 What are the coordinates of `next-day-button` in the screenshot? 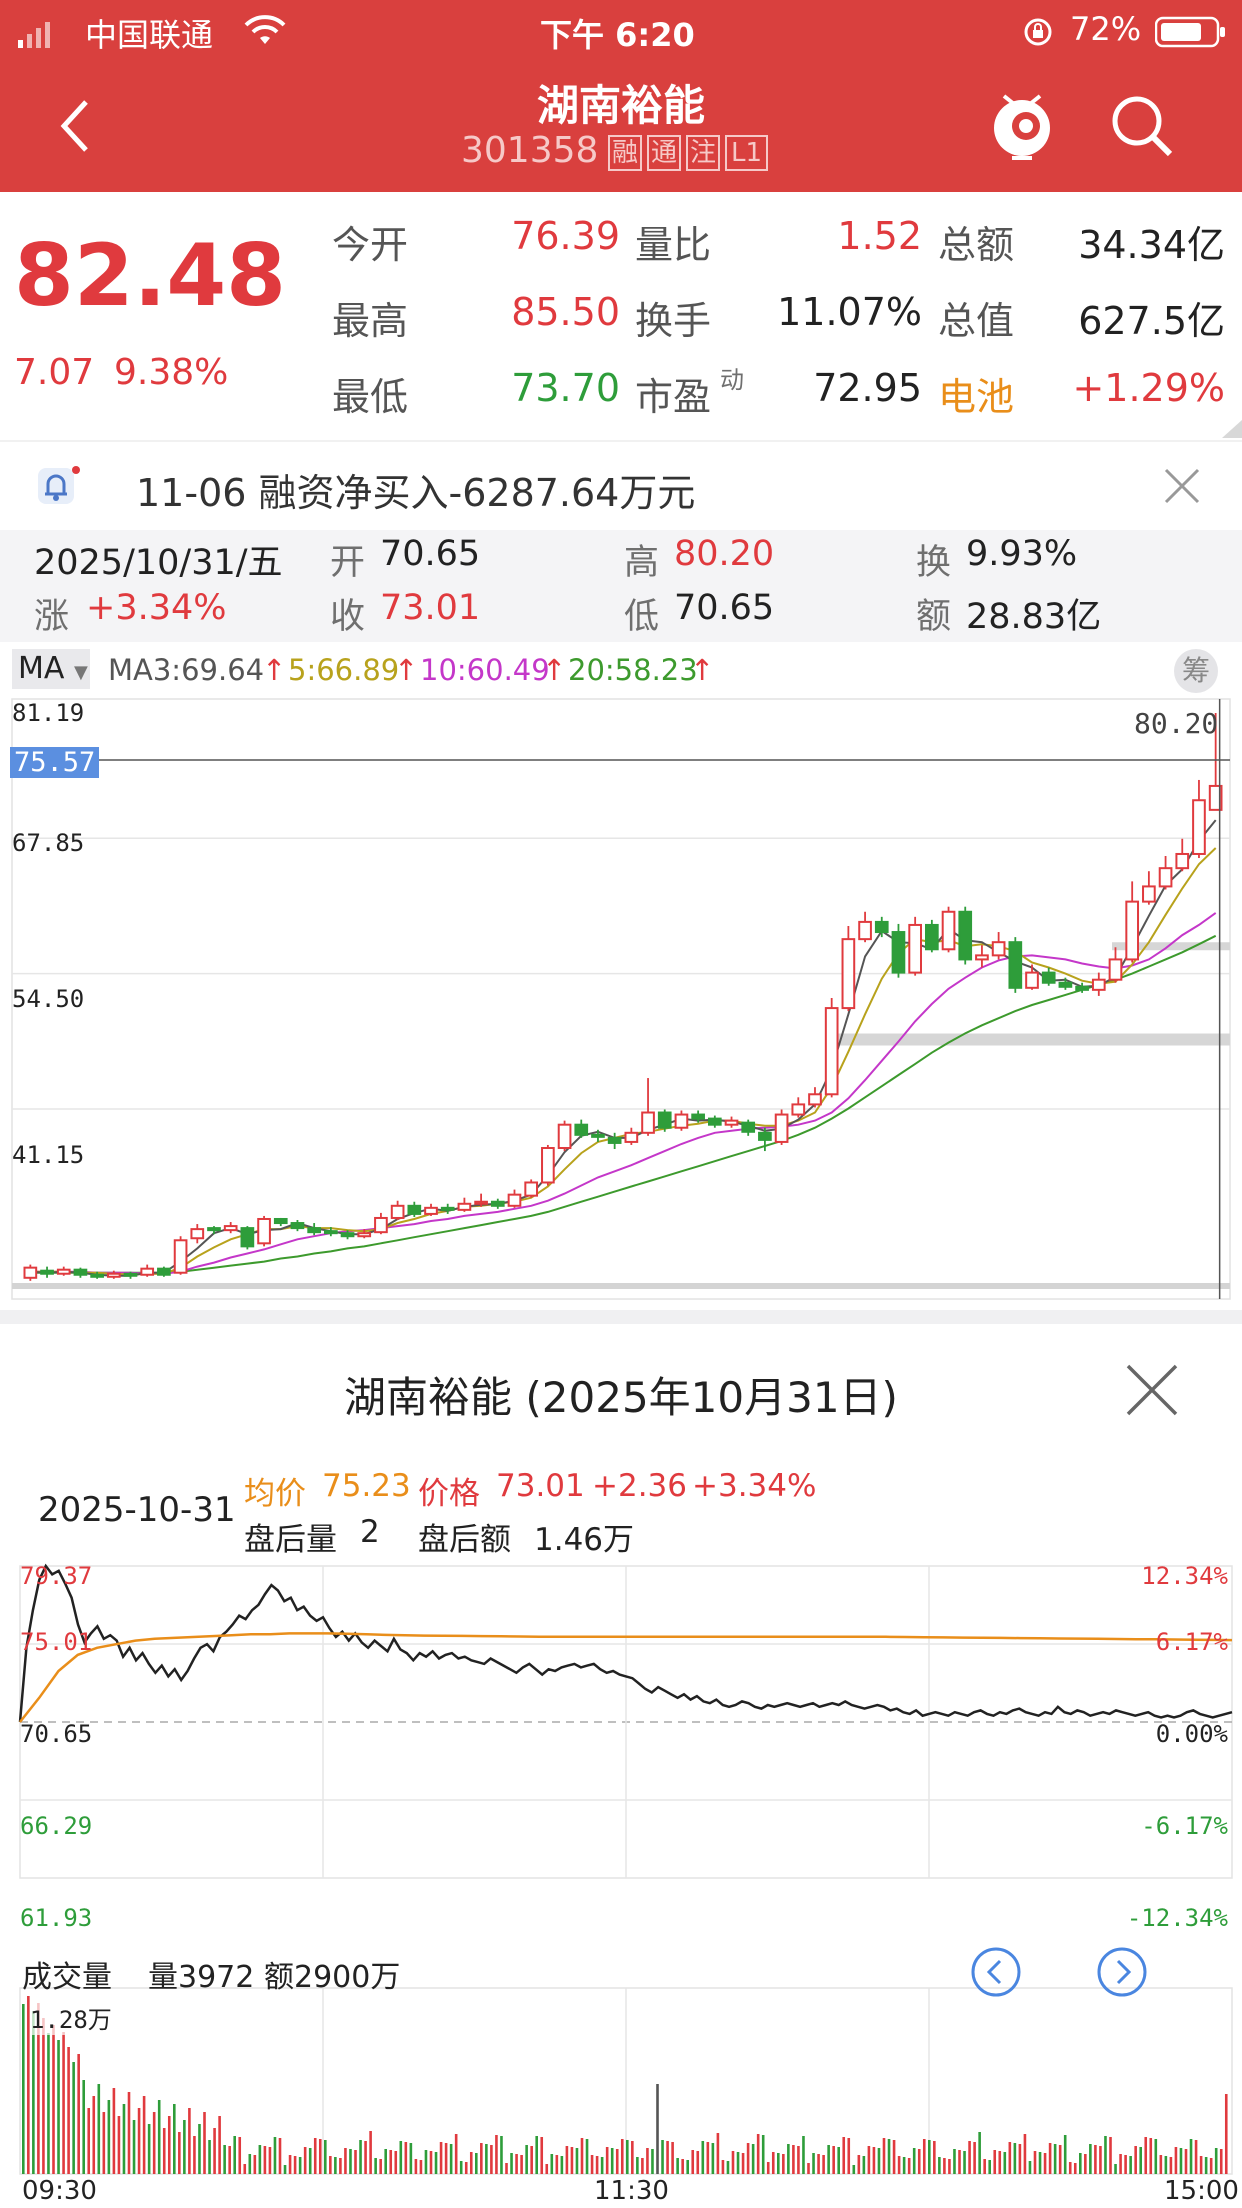 It's located at (1122, 1972).